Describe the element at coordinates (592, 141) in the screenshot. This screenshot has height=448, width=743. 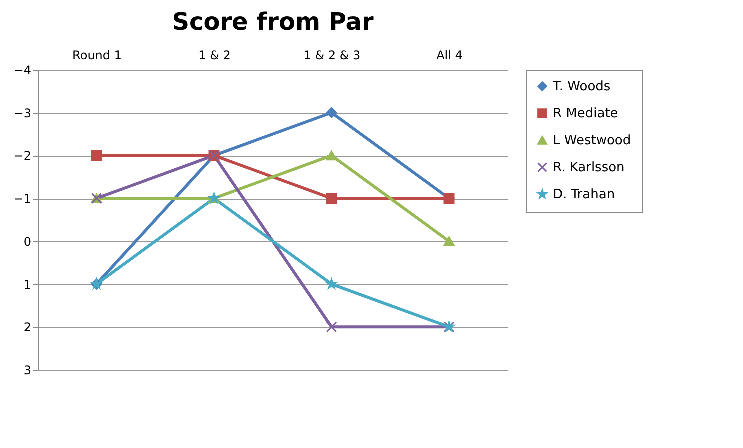
I see `legend-label: L Westwood` at that location.